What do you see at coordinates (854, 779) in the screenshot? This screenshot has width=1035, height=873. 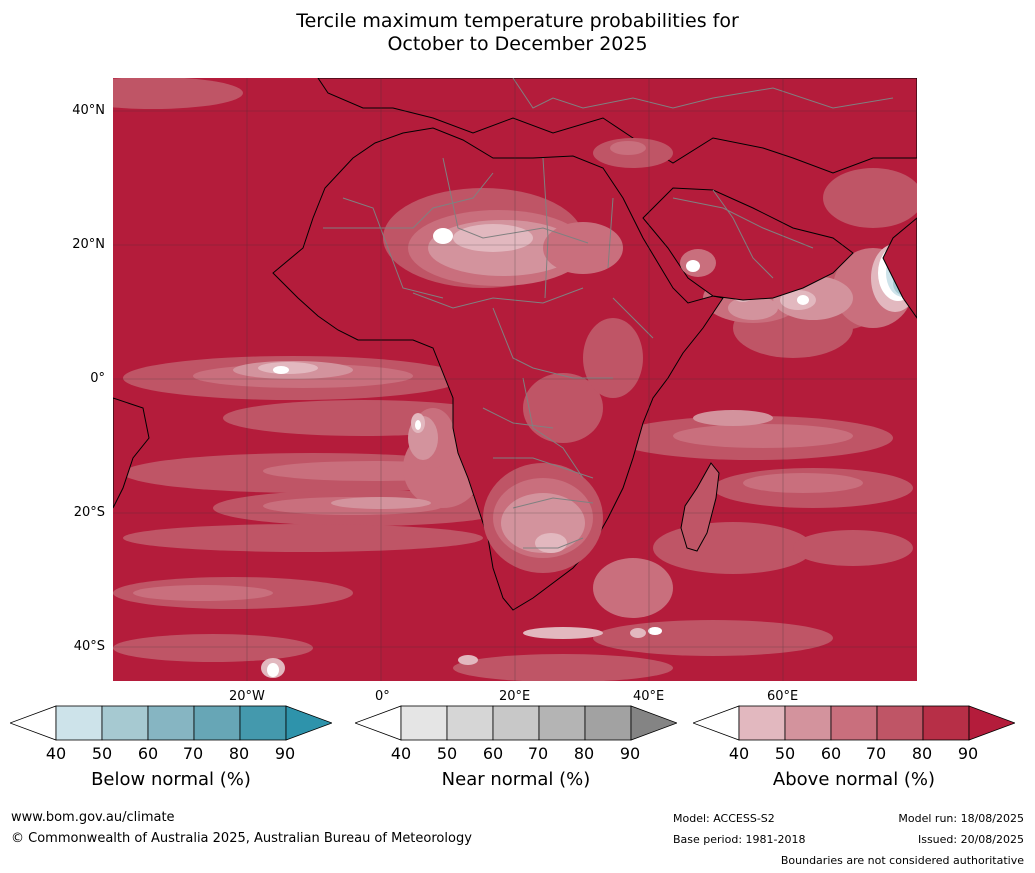 I see `colorbar-label-above: Above normal (%)` at bounding box center [854, 779].